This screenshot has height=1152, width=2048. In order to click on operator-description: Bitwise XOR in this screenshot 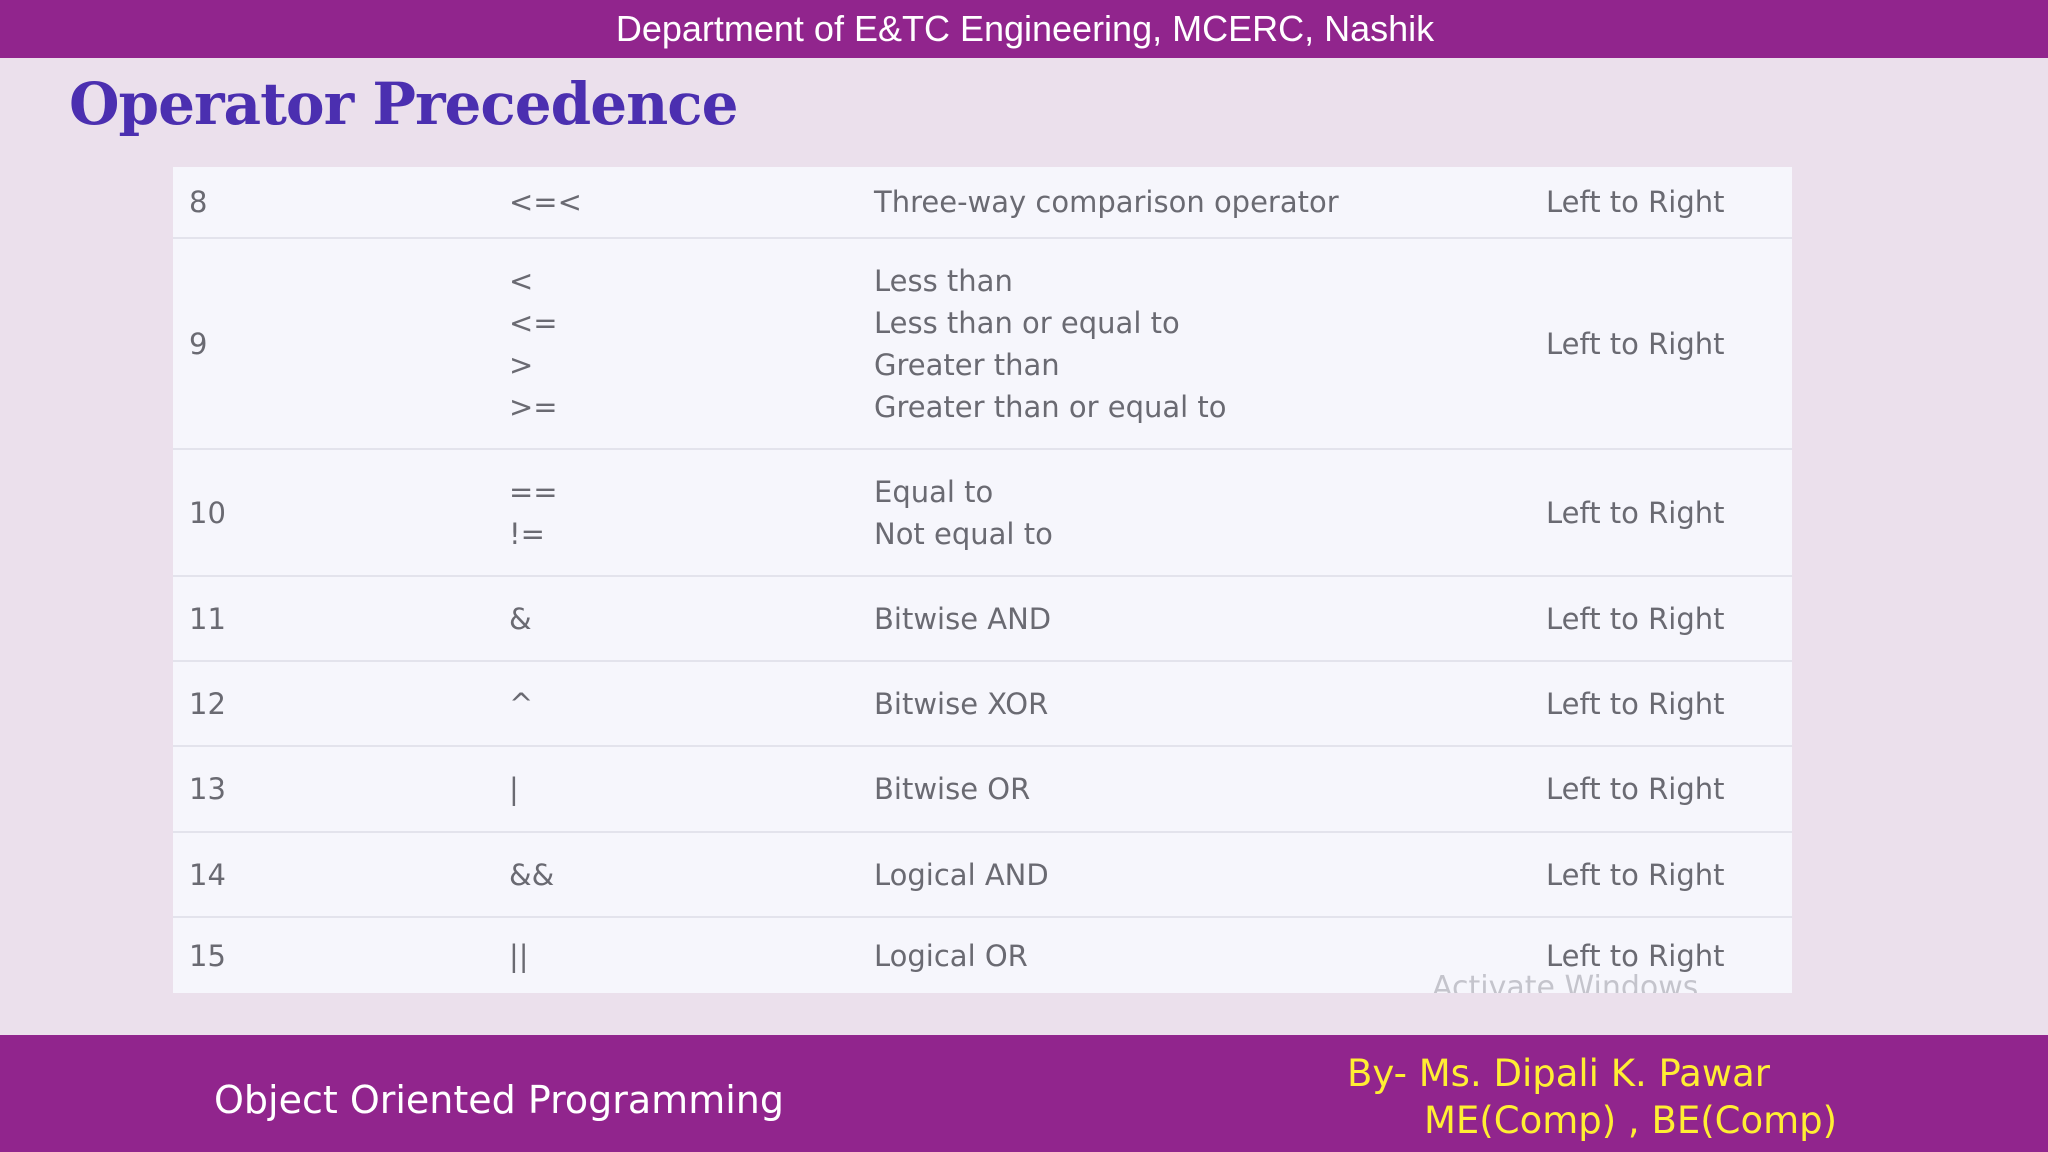, I will do `click(961, 703)`.